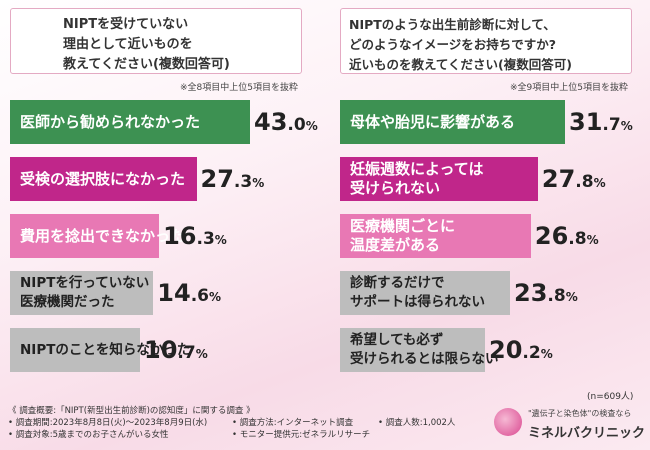 The height and width of the screenshot is (450, 650). Describe the element at coordinates (67, 302) in the screenshot. I see `category-label: 医療機関だった` at that location.